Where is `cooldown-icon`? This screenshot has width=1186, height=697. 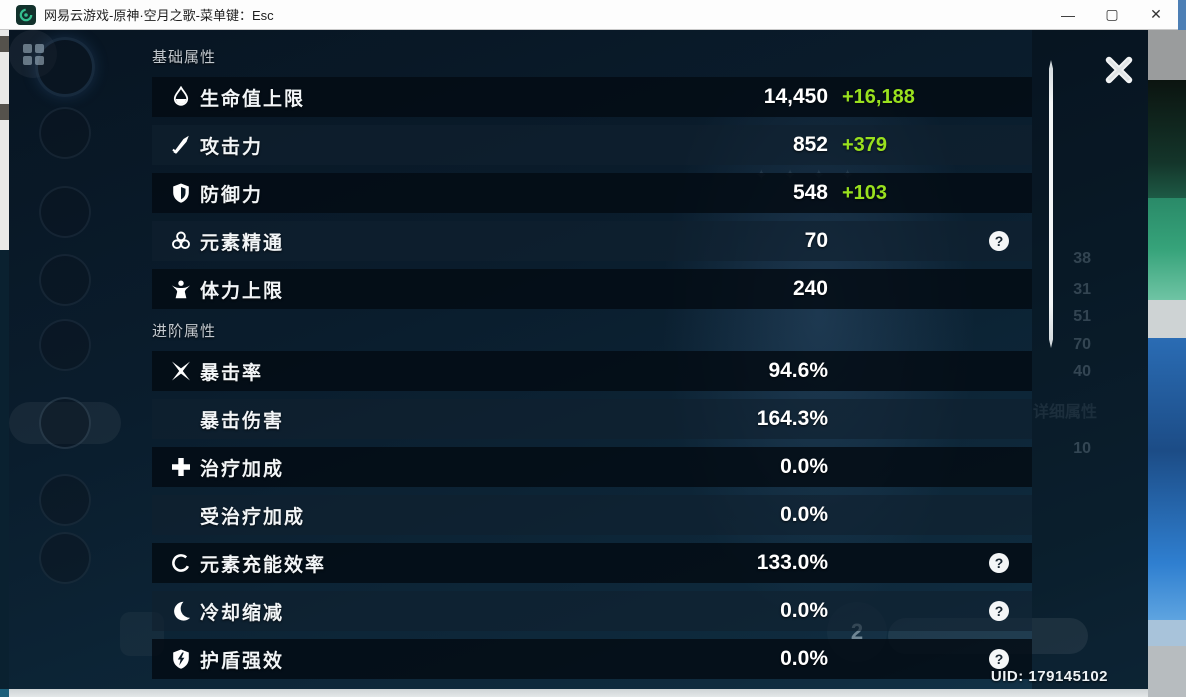 cooldown-icon is located at coordinates (181, 611).